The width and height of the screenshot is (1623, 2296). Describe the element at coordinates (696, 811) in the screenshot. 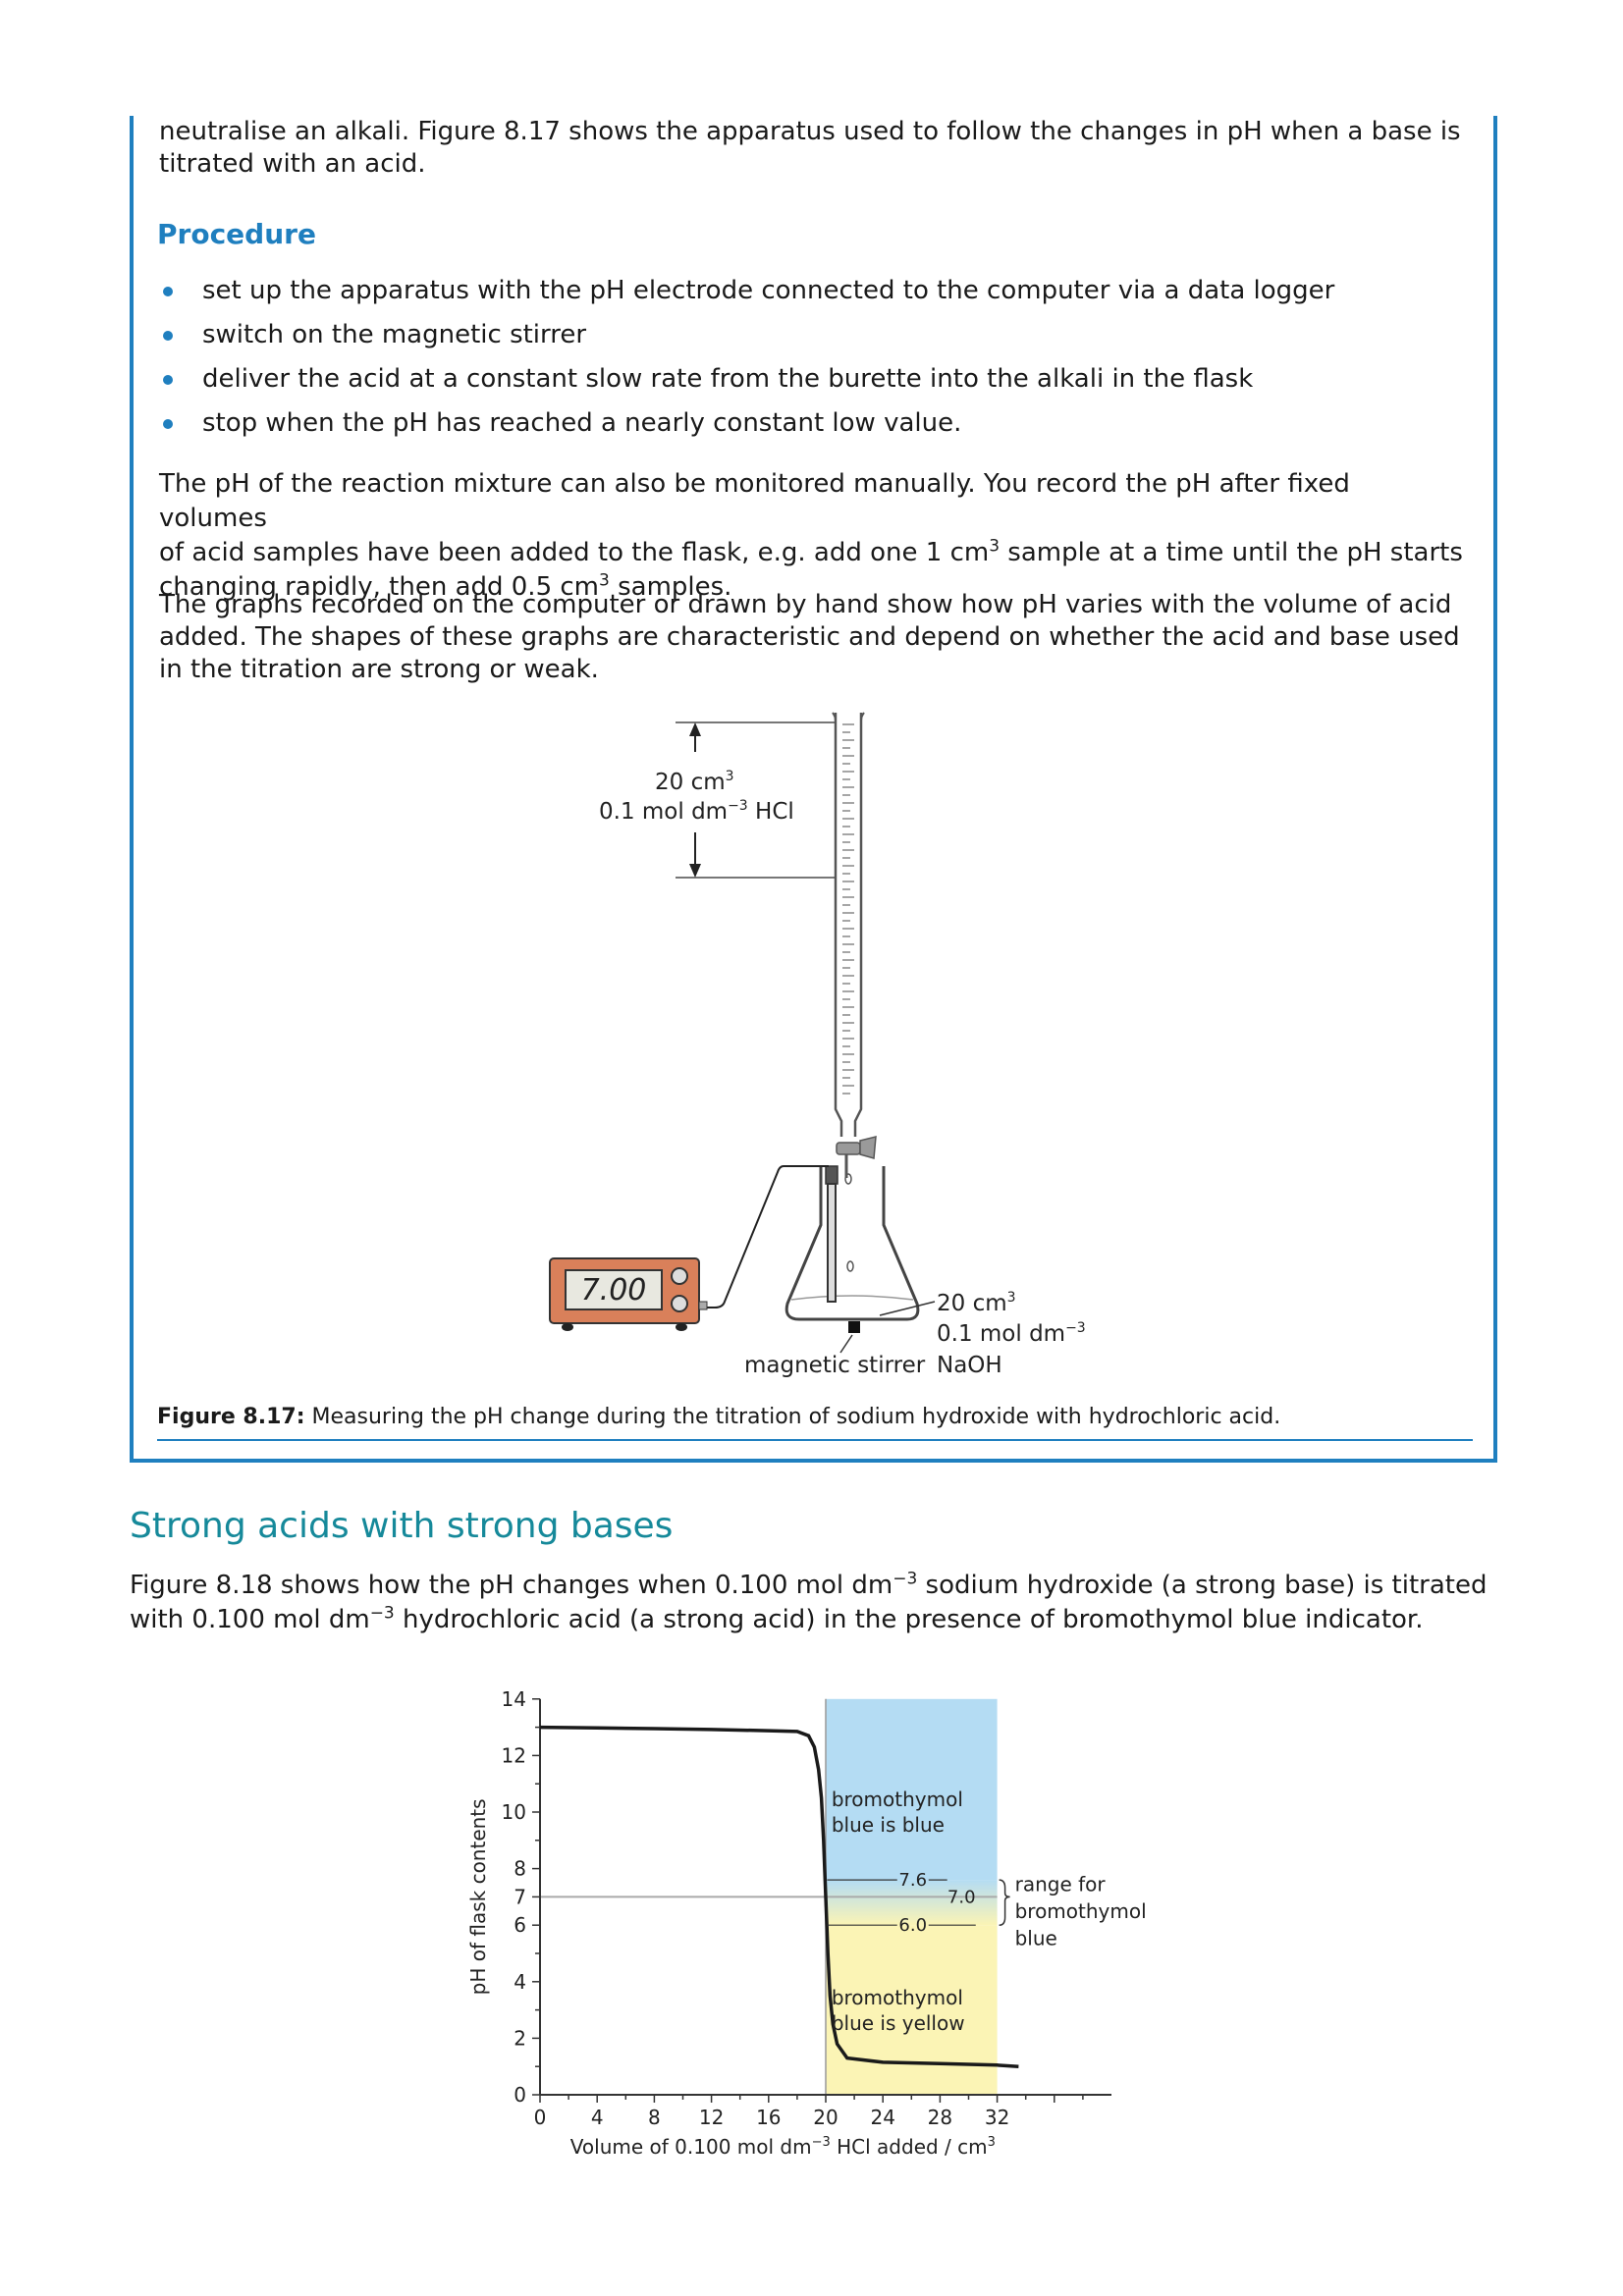

I see `burette-concentration-label: 0.1 mol dm−3 HCl` at that location.